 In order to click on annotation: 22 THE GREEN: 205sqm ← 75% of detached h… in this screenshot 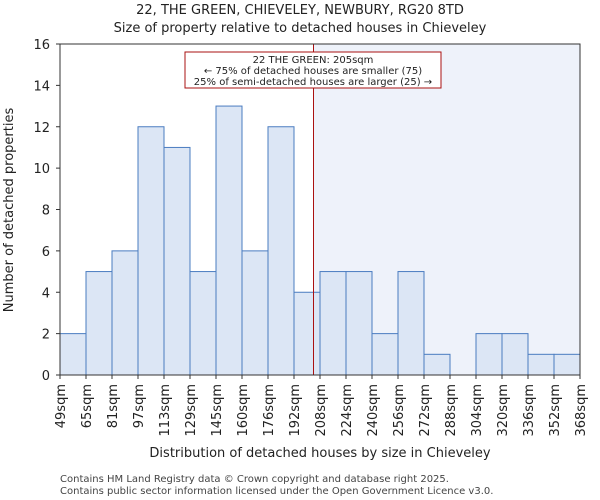, I will do `click(313, 70)`.